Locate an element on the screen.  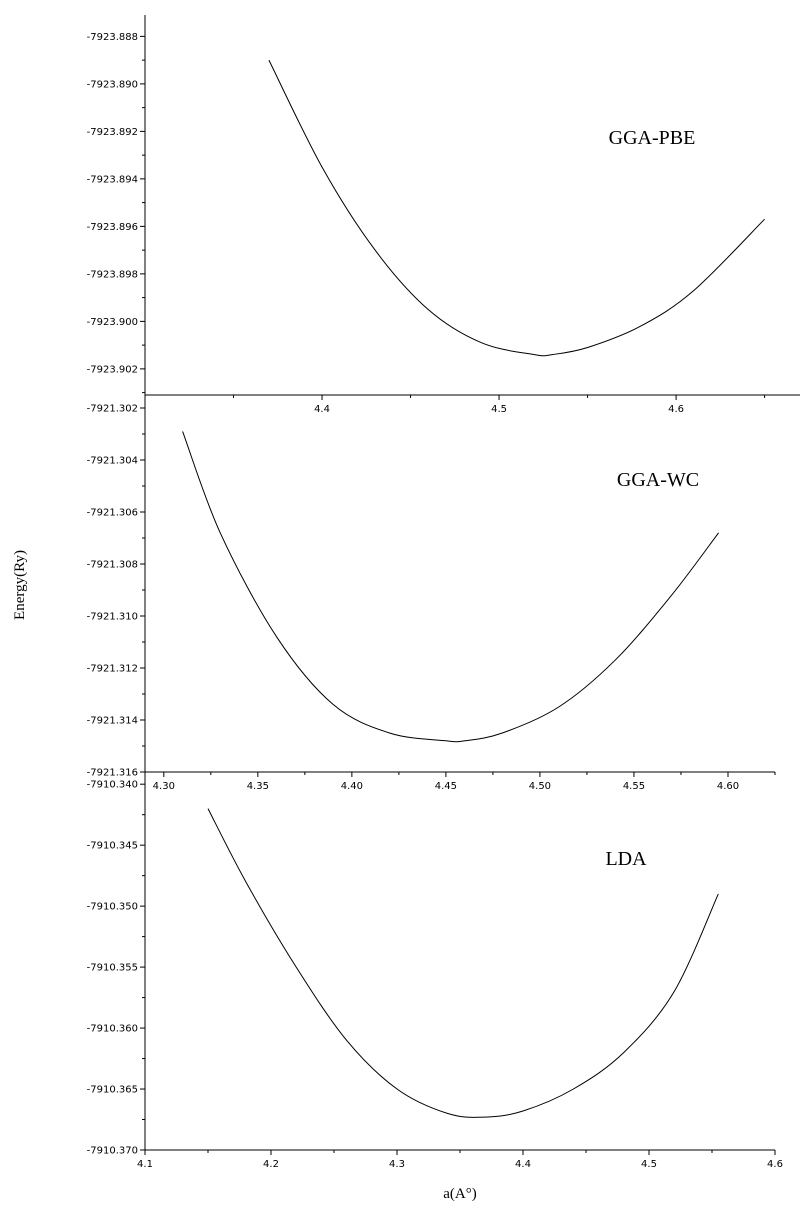
x-tick-label: 4.45 is located at coordinates (446, 786).